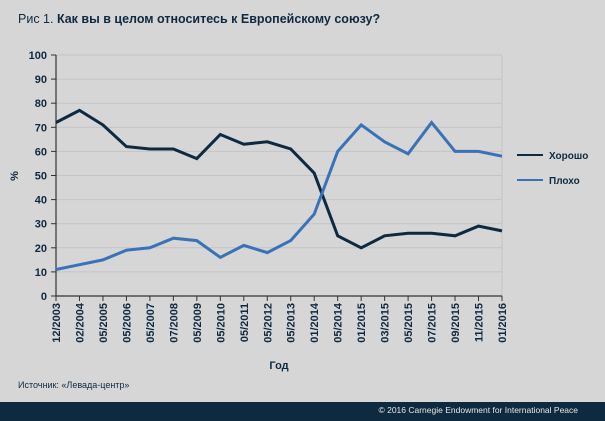 The height and width of the screenshot is (421, 605). Describe the element at coordinates (41, 201) in the screenshot. I see `y-tick-label: 40` at that location.